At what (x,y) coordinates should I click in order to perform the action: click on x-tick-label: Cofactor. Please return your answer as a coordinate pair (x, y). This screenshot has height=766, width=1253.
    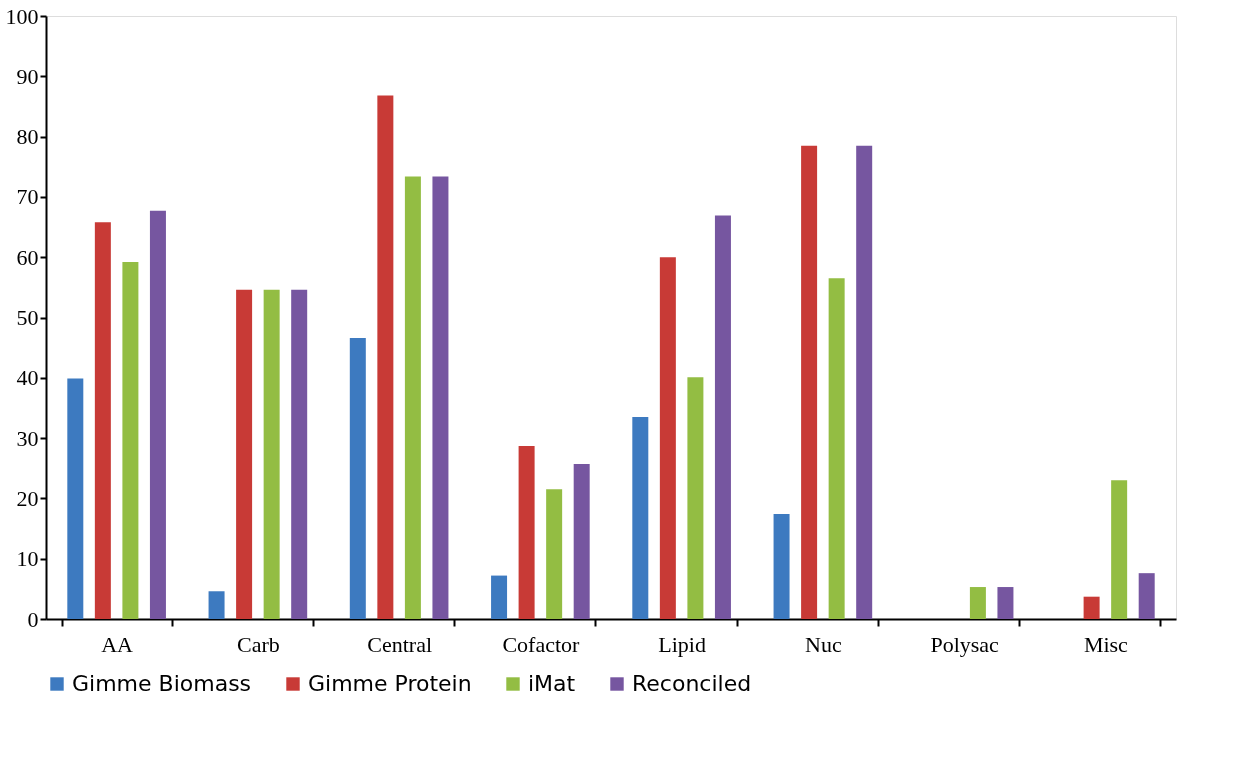
    Looking at the image, I should click on (541, 644).